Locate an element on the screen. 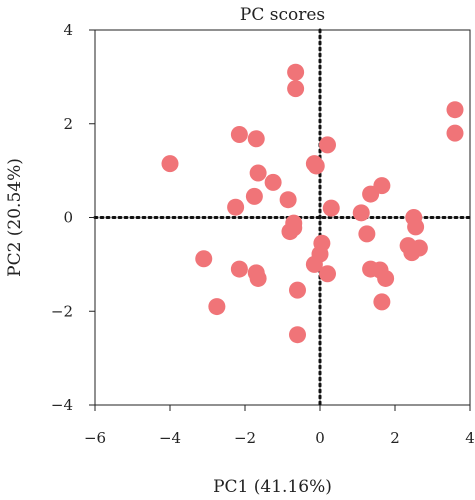 The height and width of the screenshot is (500, 475). y-tick-label: 2 is located at coordinates (68, 124).